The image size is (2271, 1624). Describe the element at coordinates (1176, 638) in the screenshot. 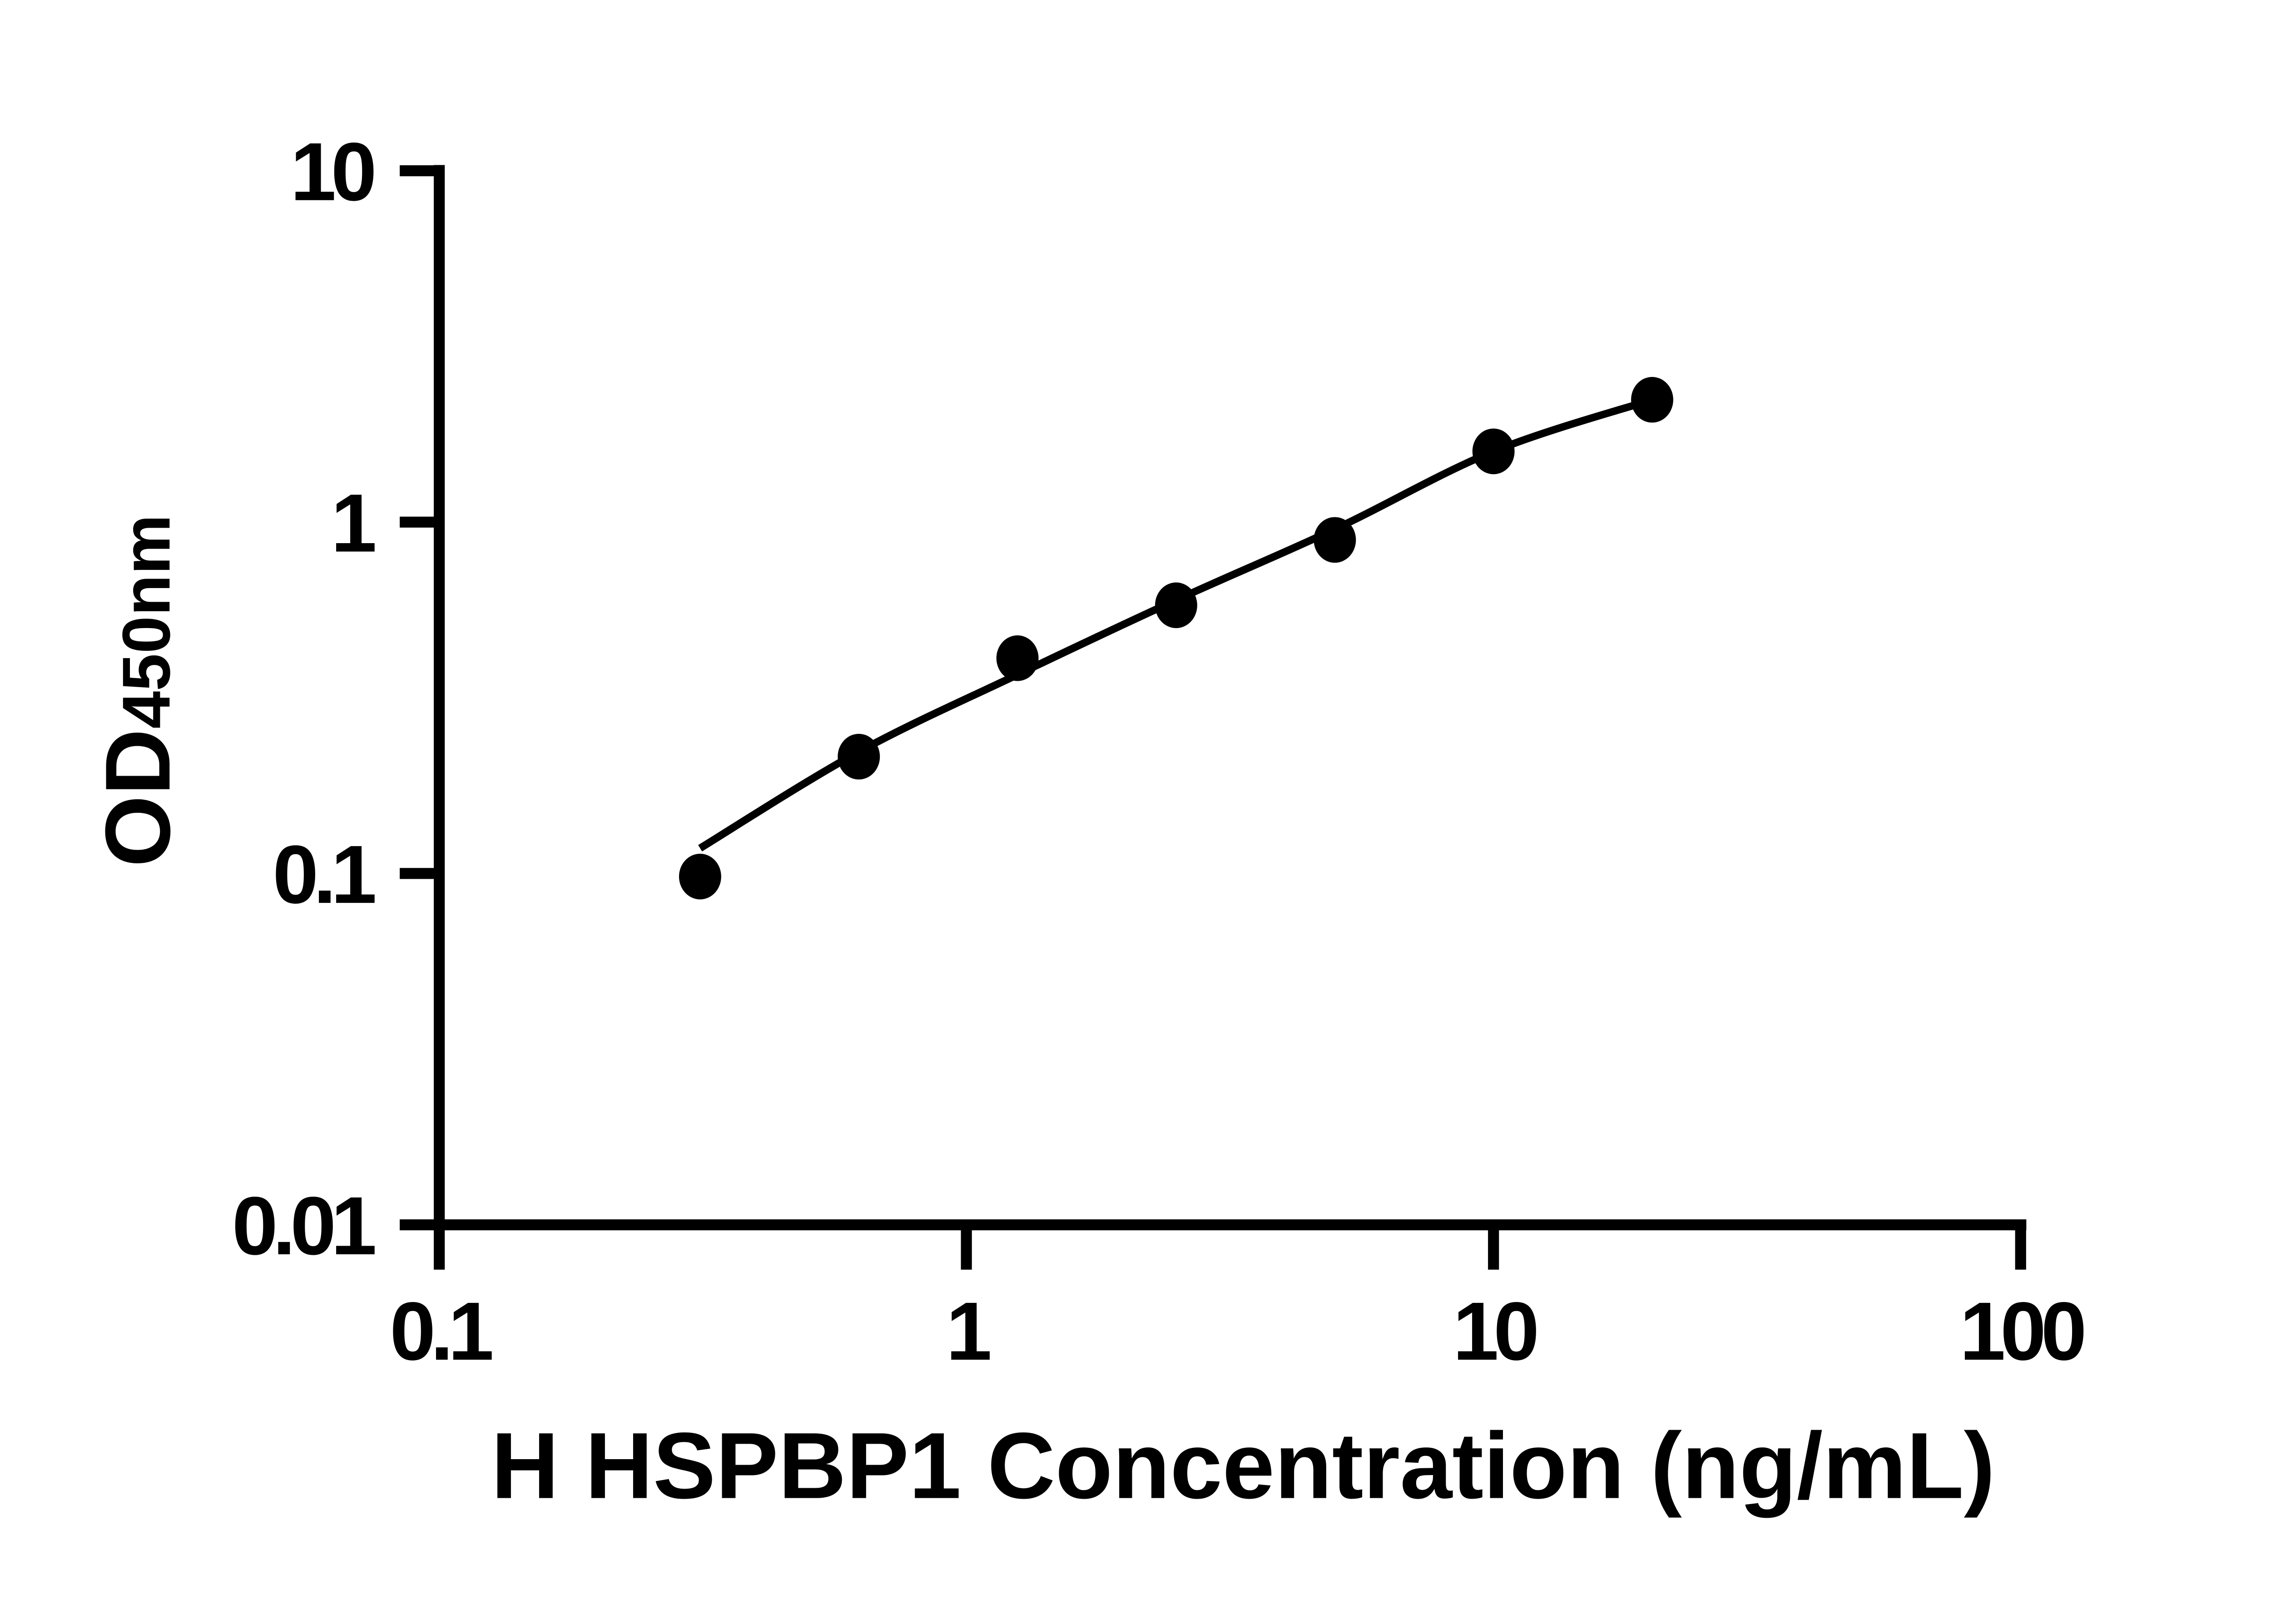

I see `data-points` at that location.